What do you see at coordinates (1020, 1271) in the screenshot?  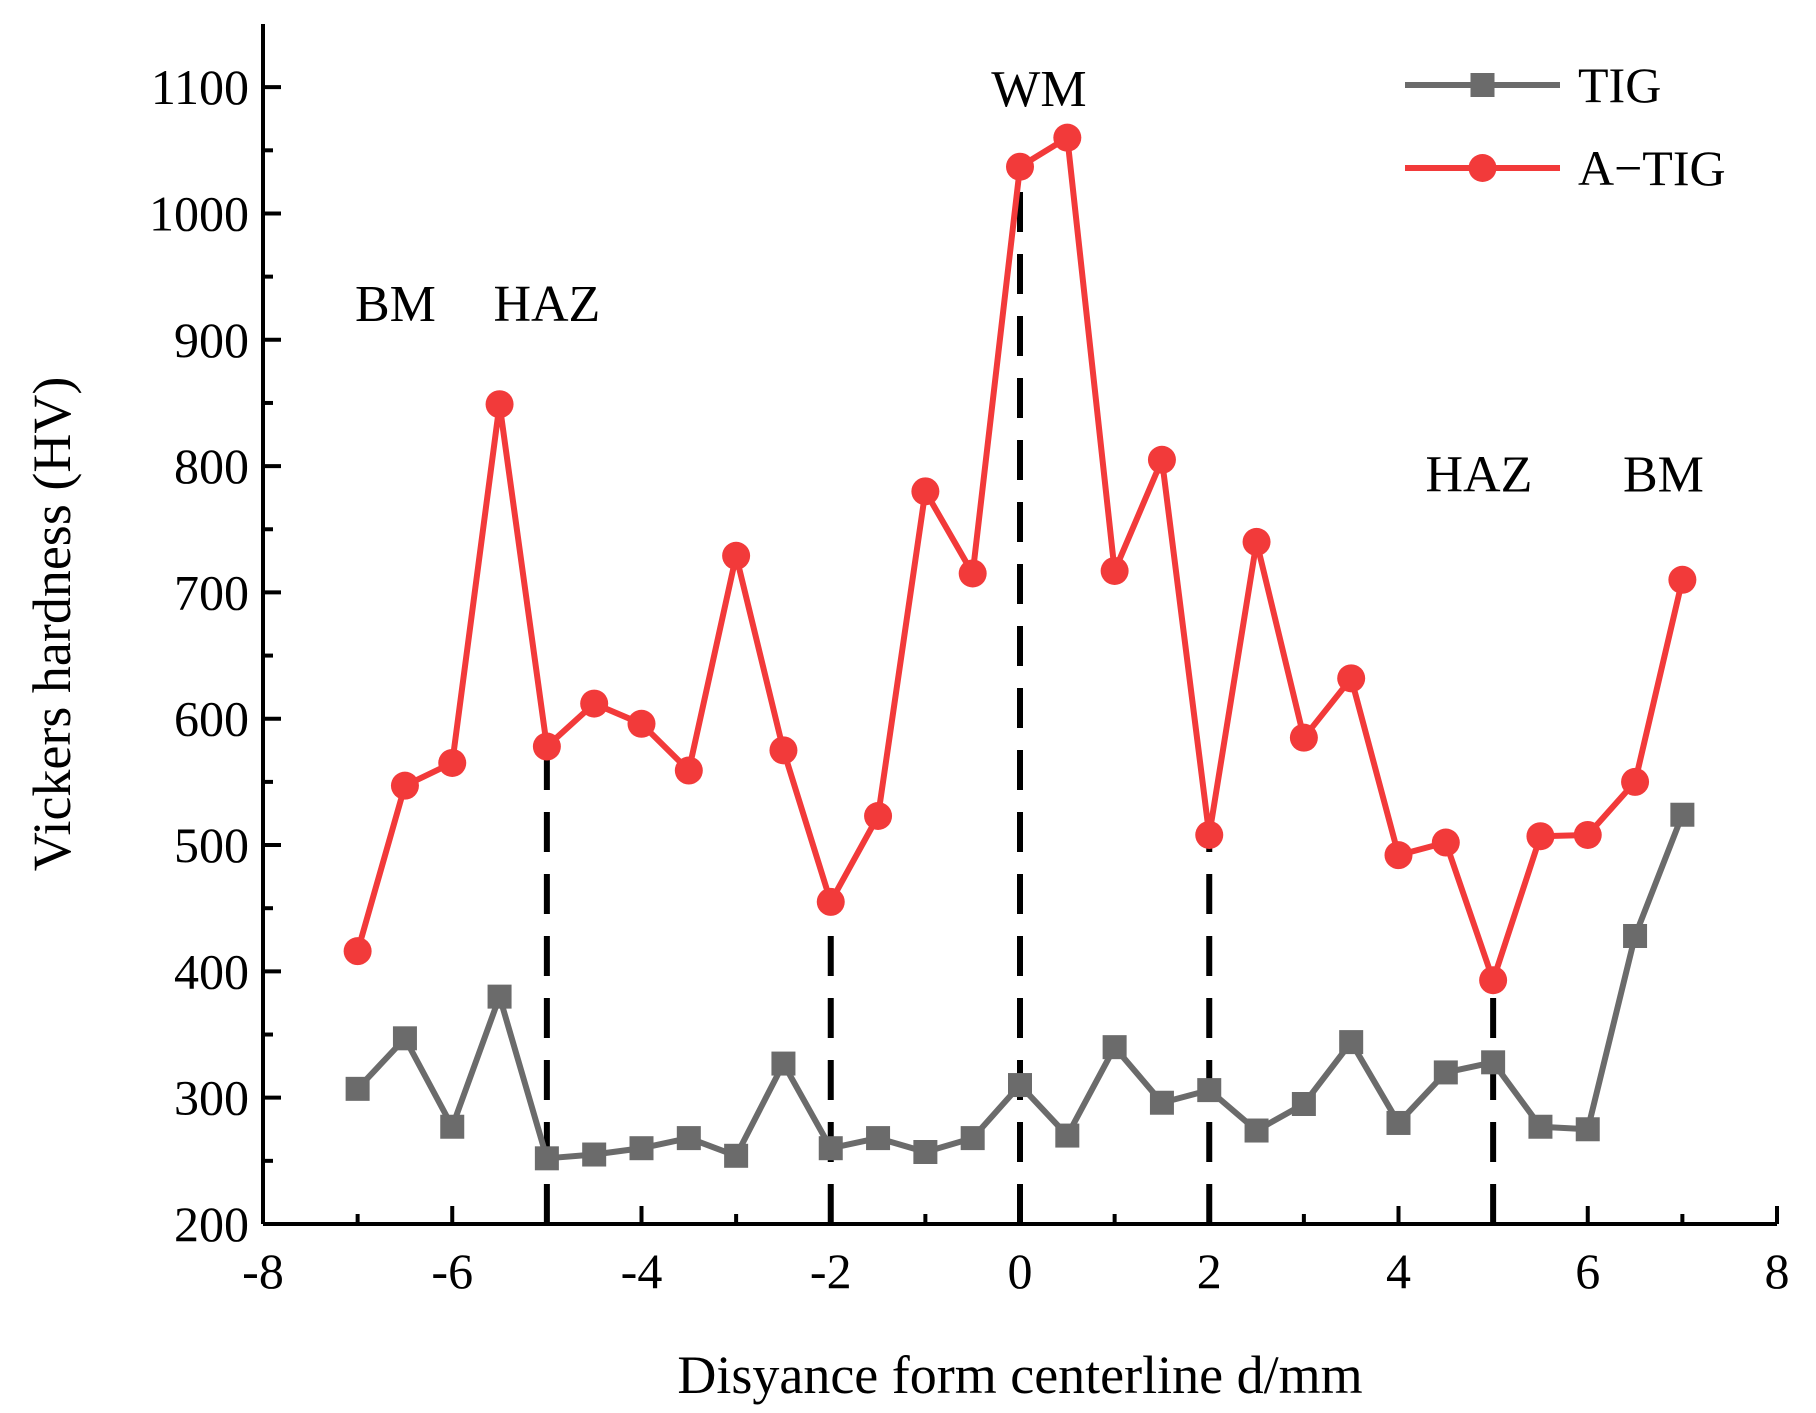 I see `x-tick-label: 0` at bounding box center [1020, 1271].